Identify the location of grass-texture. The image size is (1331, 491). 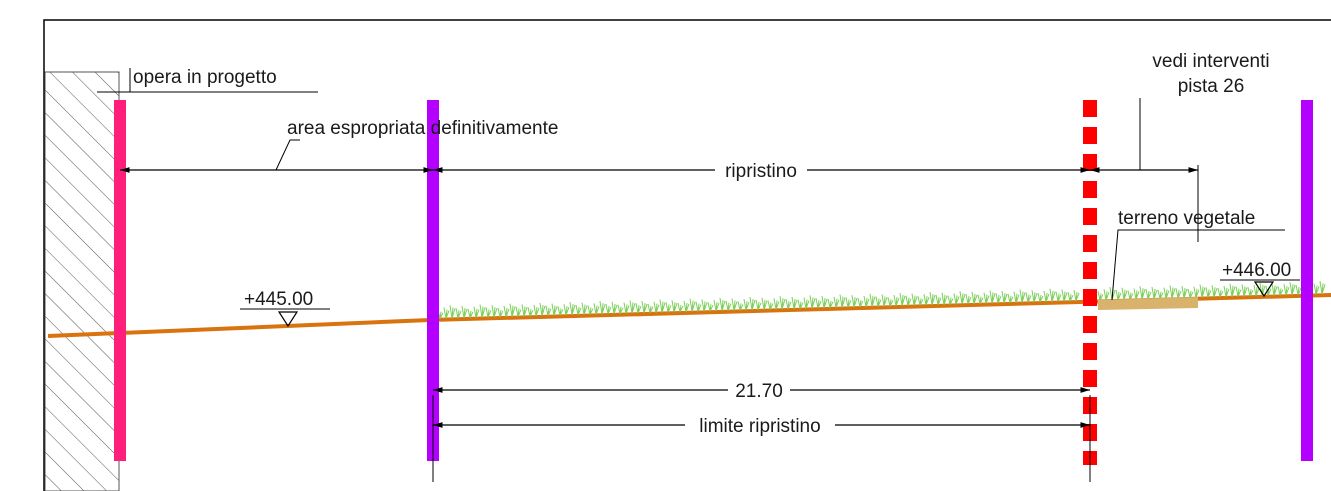
(881, 300).